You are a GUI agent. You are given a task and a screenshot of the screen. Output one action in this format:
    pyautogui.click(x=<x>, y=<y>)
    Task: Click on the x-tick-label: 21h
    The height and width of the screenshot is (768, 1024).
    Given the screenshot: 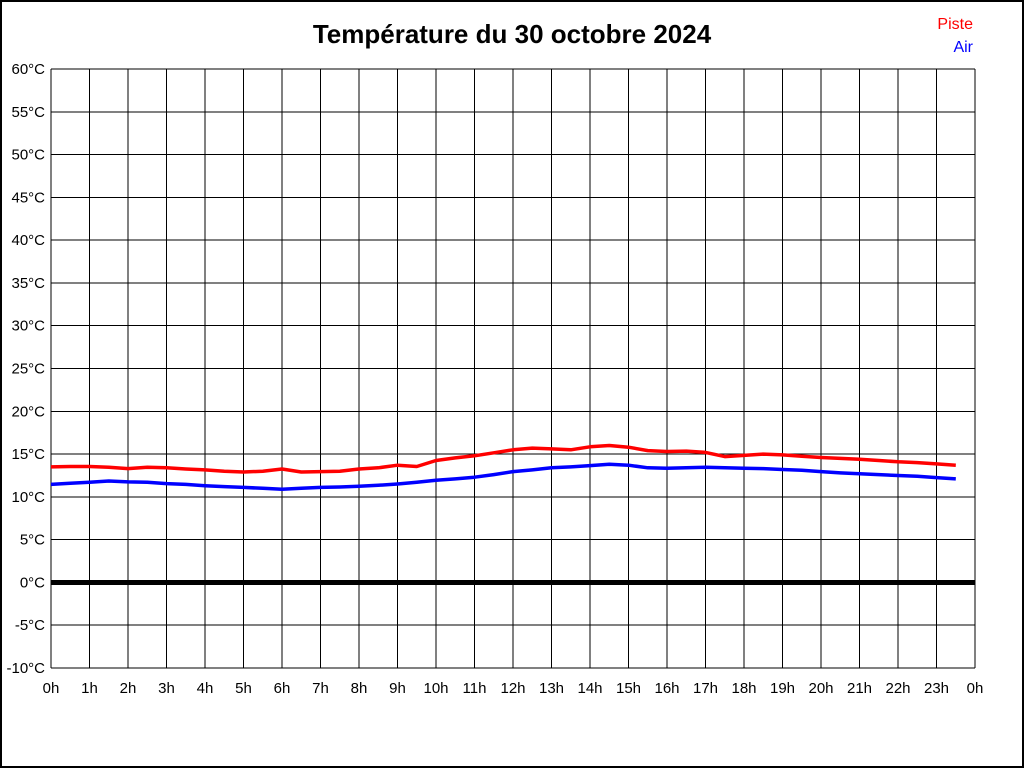 What is the action you would take?
    pyautogui.click(x=859, y=688)
    